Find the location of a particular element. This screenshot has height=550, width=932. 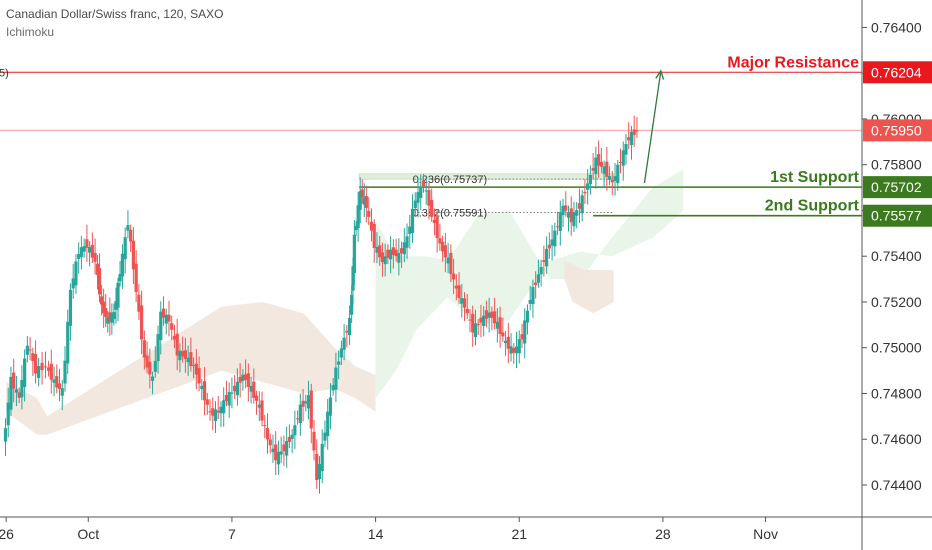

edge-fragment: 5) is located at coordinates (4, 73).